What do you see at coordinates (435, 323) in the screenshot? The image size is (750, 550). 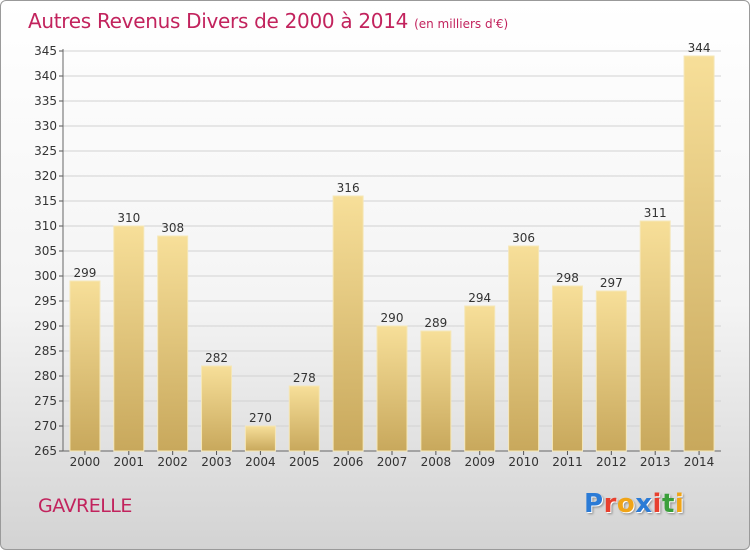 I see `data-label-2008: 289` at bounding box center [435, 323].